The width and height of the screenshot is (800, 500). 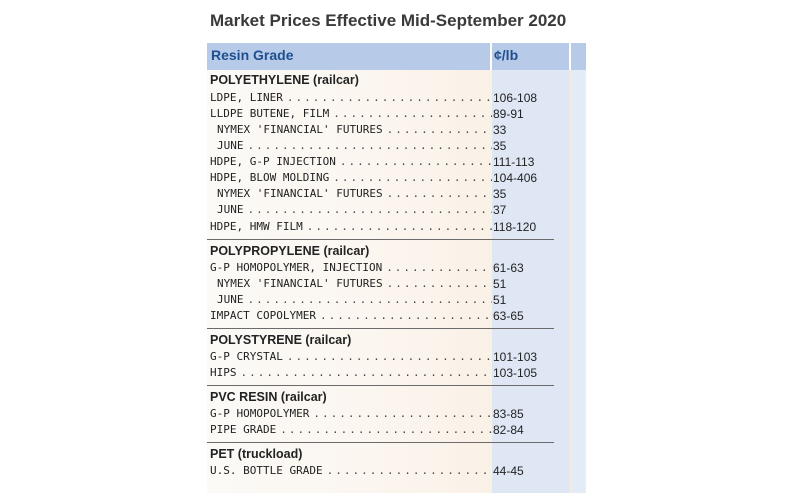 I want to click on section-title-polyethylene: POLYETHYLENE (railcar), so click(x=284, y=80).